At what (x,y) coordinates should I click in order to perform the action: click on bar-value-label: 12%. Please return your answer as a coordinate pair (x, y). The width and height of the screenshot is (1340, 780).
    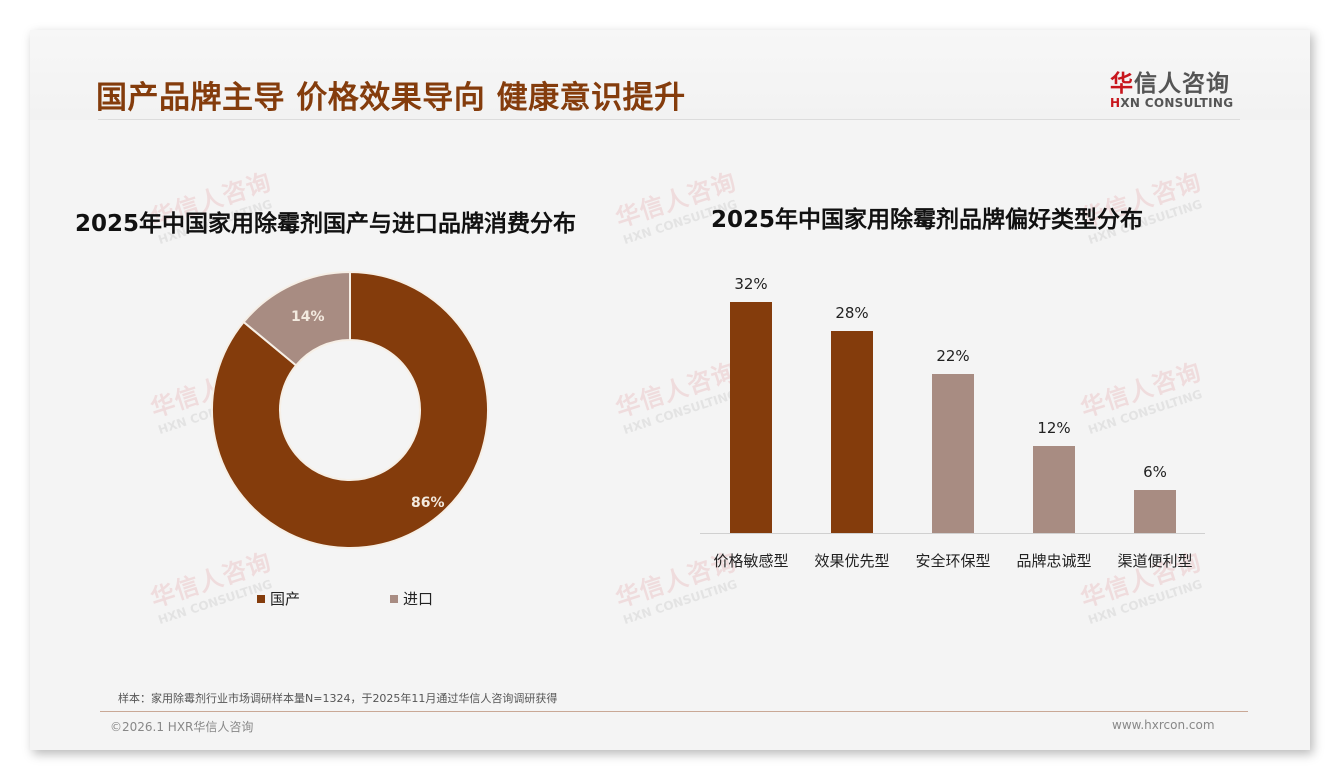
    Looking at the image, I should click on (1054, 428).